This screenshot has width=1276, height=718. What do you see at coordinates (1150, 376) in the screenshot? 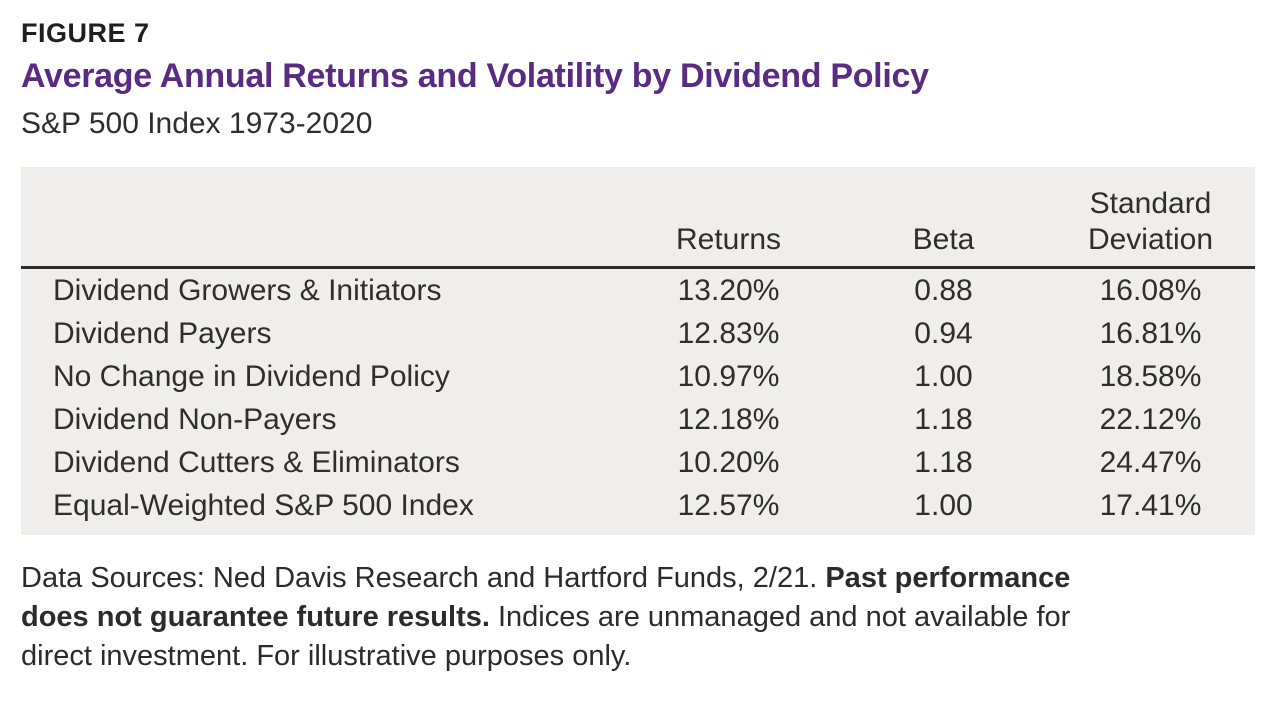
I see `std-dev-value: 18.58%` at bounding box center [1150, 376].